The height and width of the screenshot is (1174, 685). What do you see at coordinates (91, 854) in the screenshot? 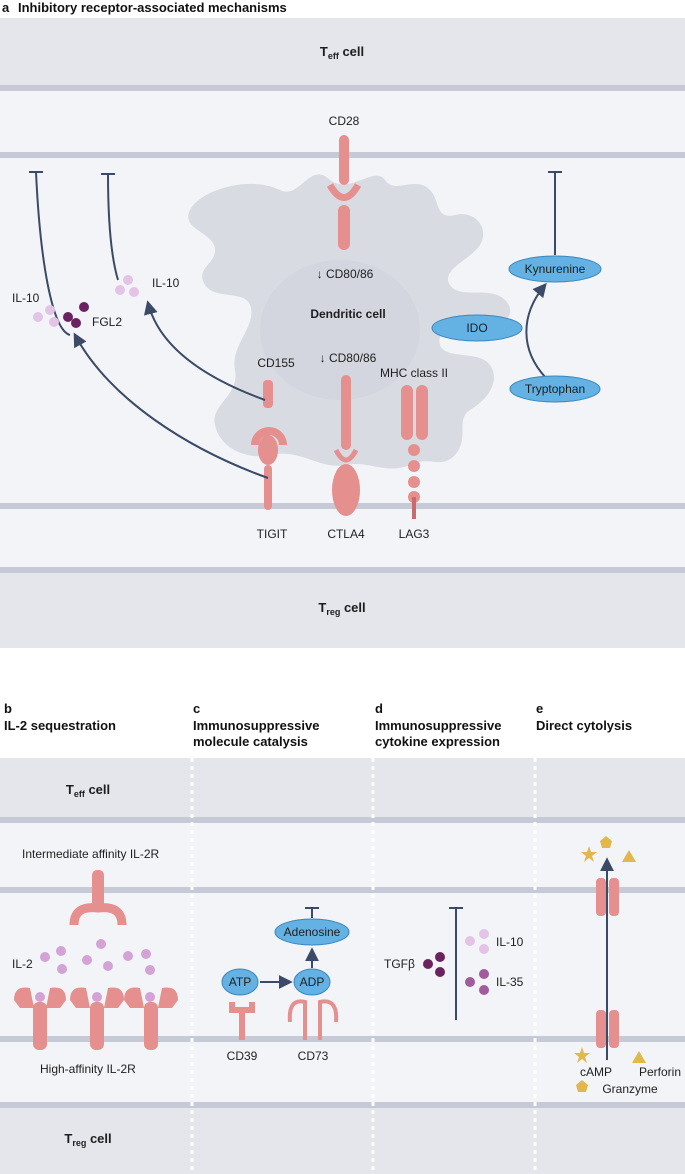
I see `intermediate-il2r-label: Intermediate affinity IL-2R` at bounding box center [91, 854].